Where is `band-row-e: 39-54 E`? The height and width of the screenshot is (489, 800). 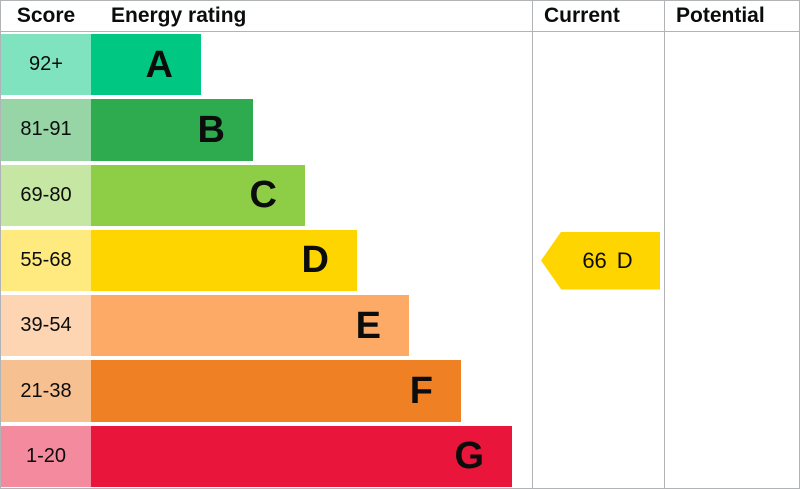 band-row-e: 39-54 E is located at coordinates (266, 325).